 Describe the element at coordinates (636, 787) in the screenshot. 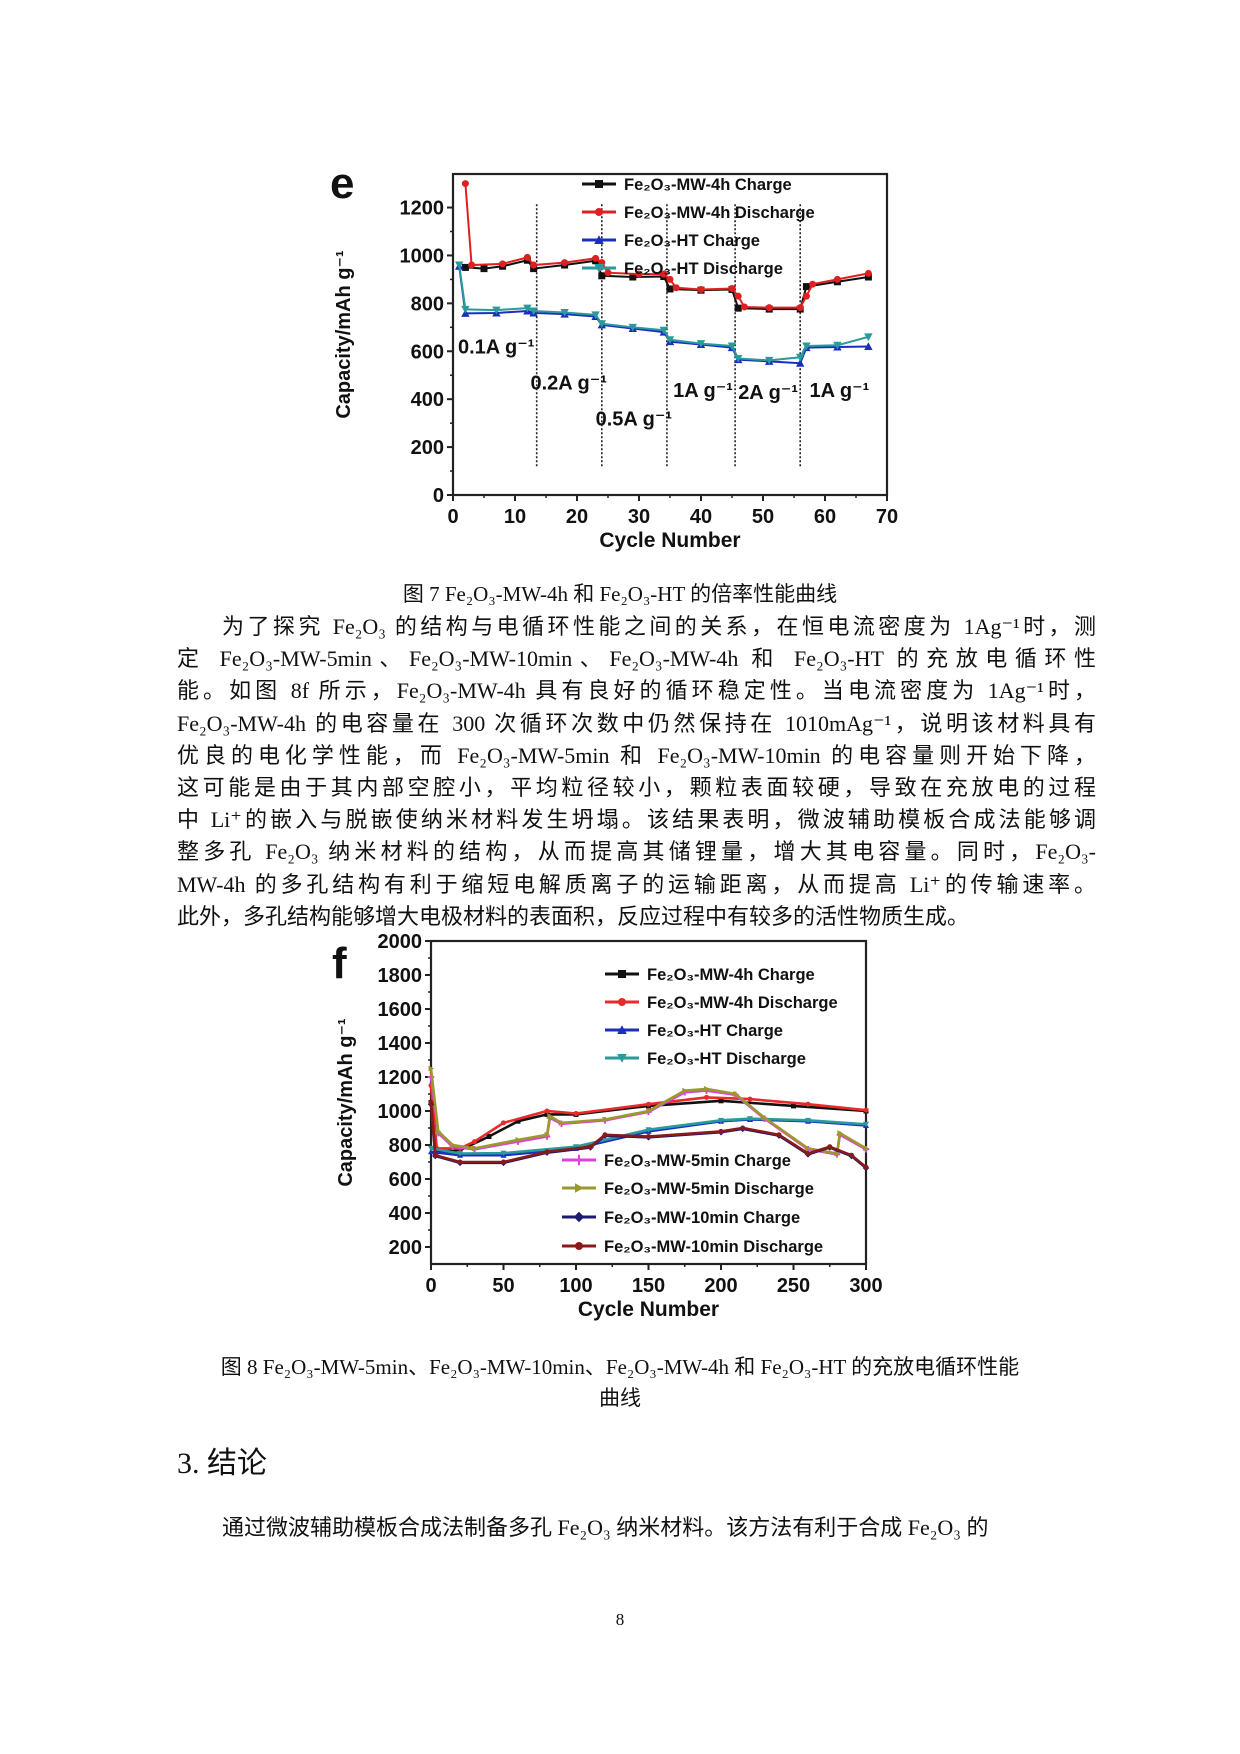

I see `paragraph-line: 这可能是由于其内部空腔小，平均粒径较小，颗粒表面较硬，导致在充放电的过程` at that location.